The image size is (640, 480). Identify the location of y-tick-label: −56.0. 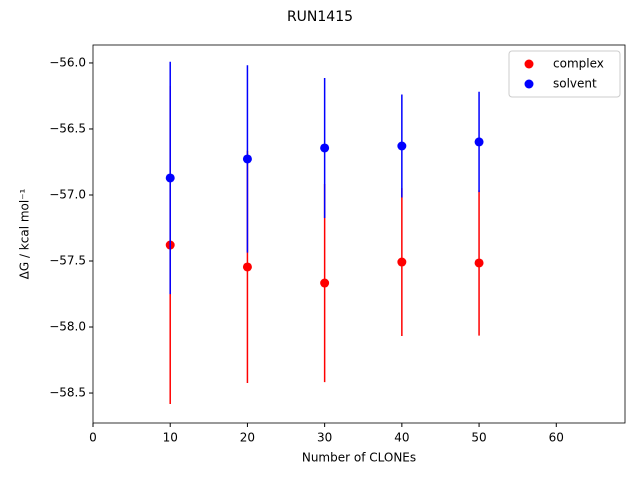
(67, 62).